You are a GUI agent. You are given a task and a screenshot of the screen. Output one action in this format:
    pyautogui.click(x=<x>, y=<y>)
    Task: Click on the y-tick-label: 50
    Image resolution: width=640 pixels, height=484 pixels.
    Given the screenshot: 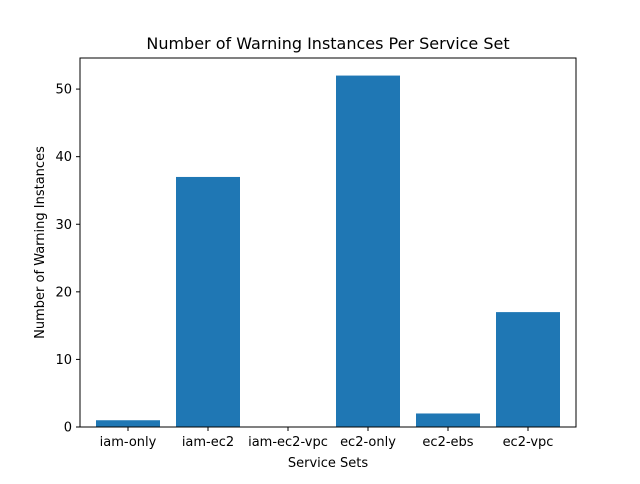 What is the action you would take?
    pyautogui.click(x=63, y=90)
    